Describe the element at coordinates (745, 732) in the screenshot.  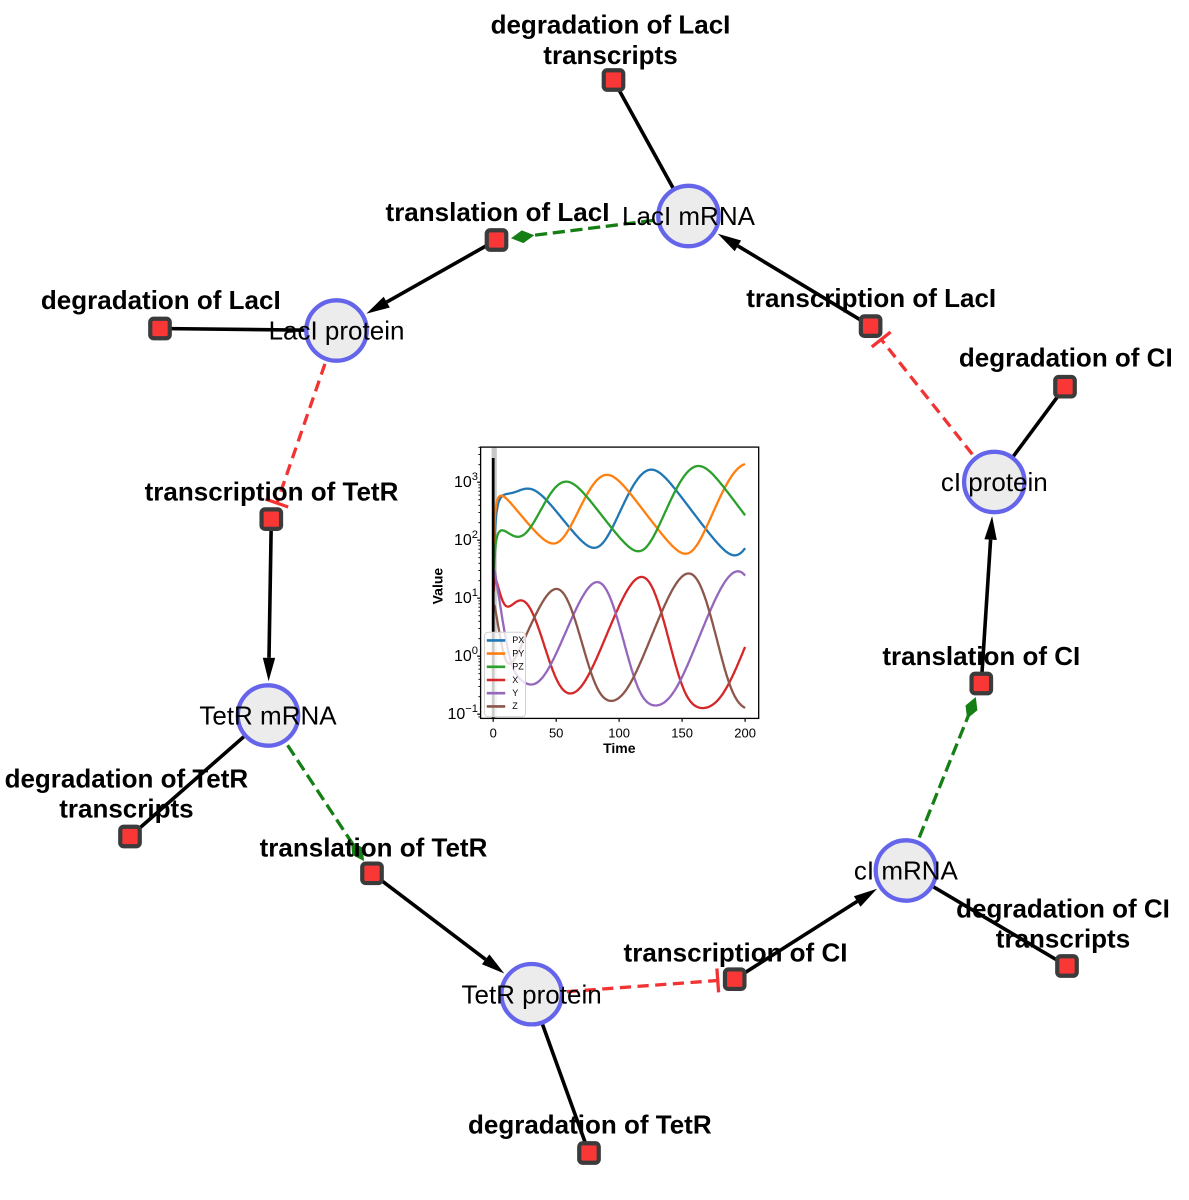
I see `svg-text: 200` at that location.